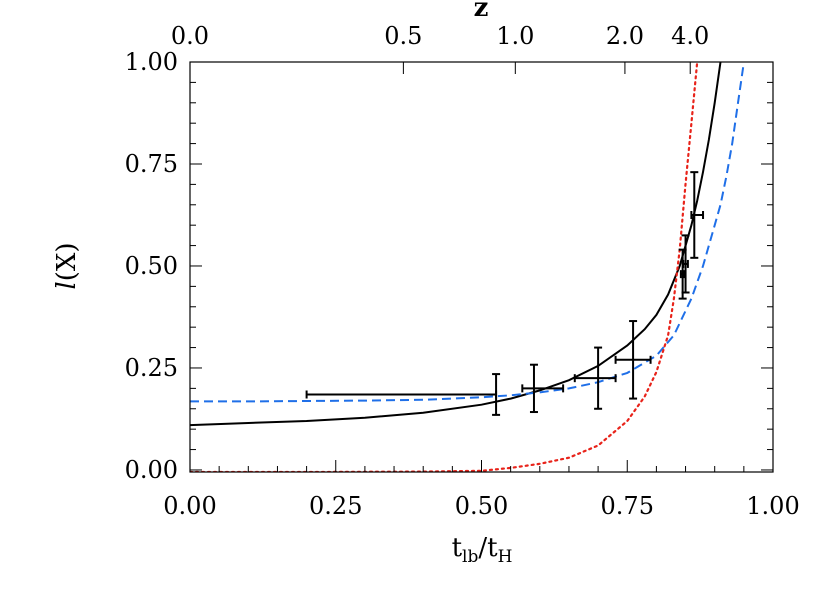  I want to click on y-axis-label: l(X), so click(67, 265).